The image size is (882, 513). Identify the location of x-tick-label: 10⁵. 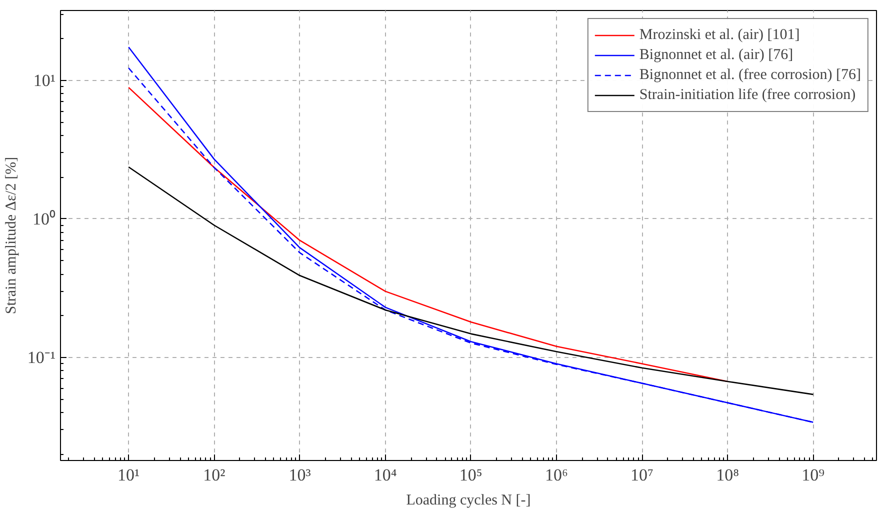
(470, 475).